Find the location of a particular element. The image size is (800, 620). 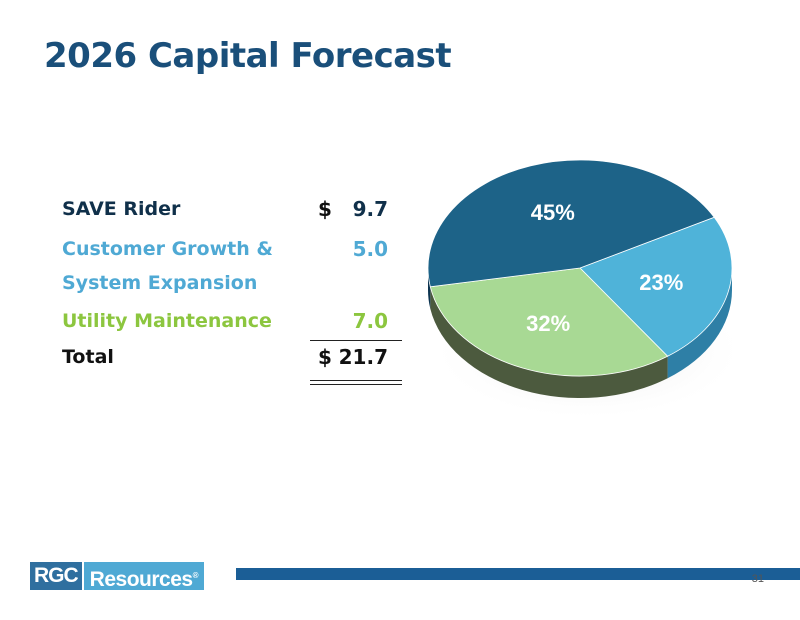

row-amount: 21.7 is located at coordinates (363, 357).